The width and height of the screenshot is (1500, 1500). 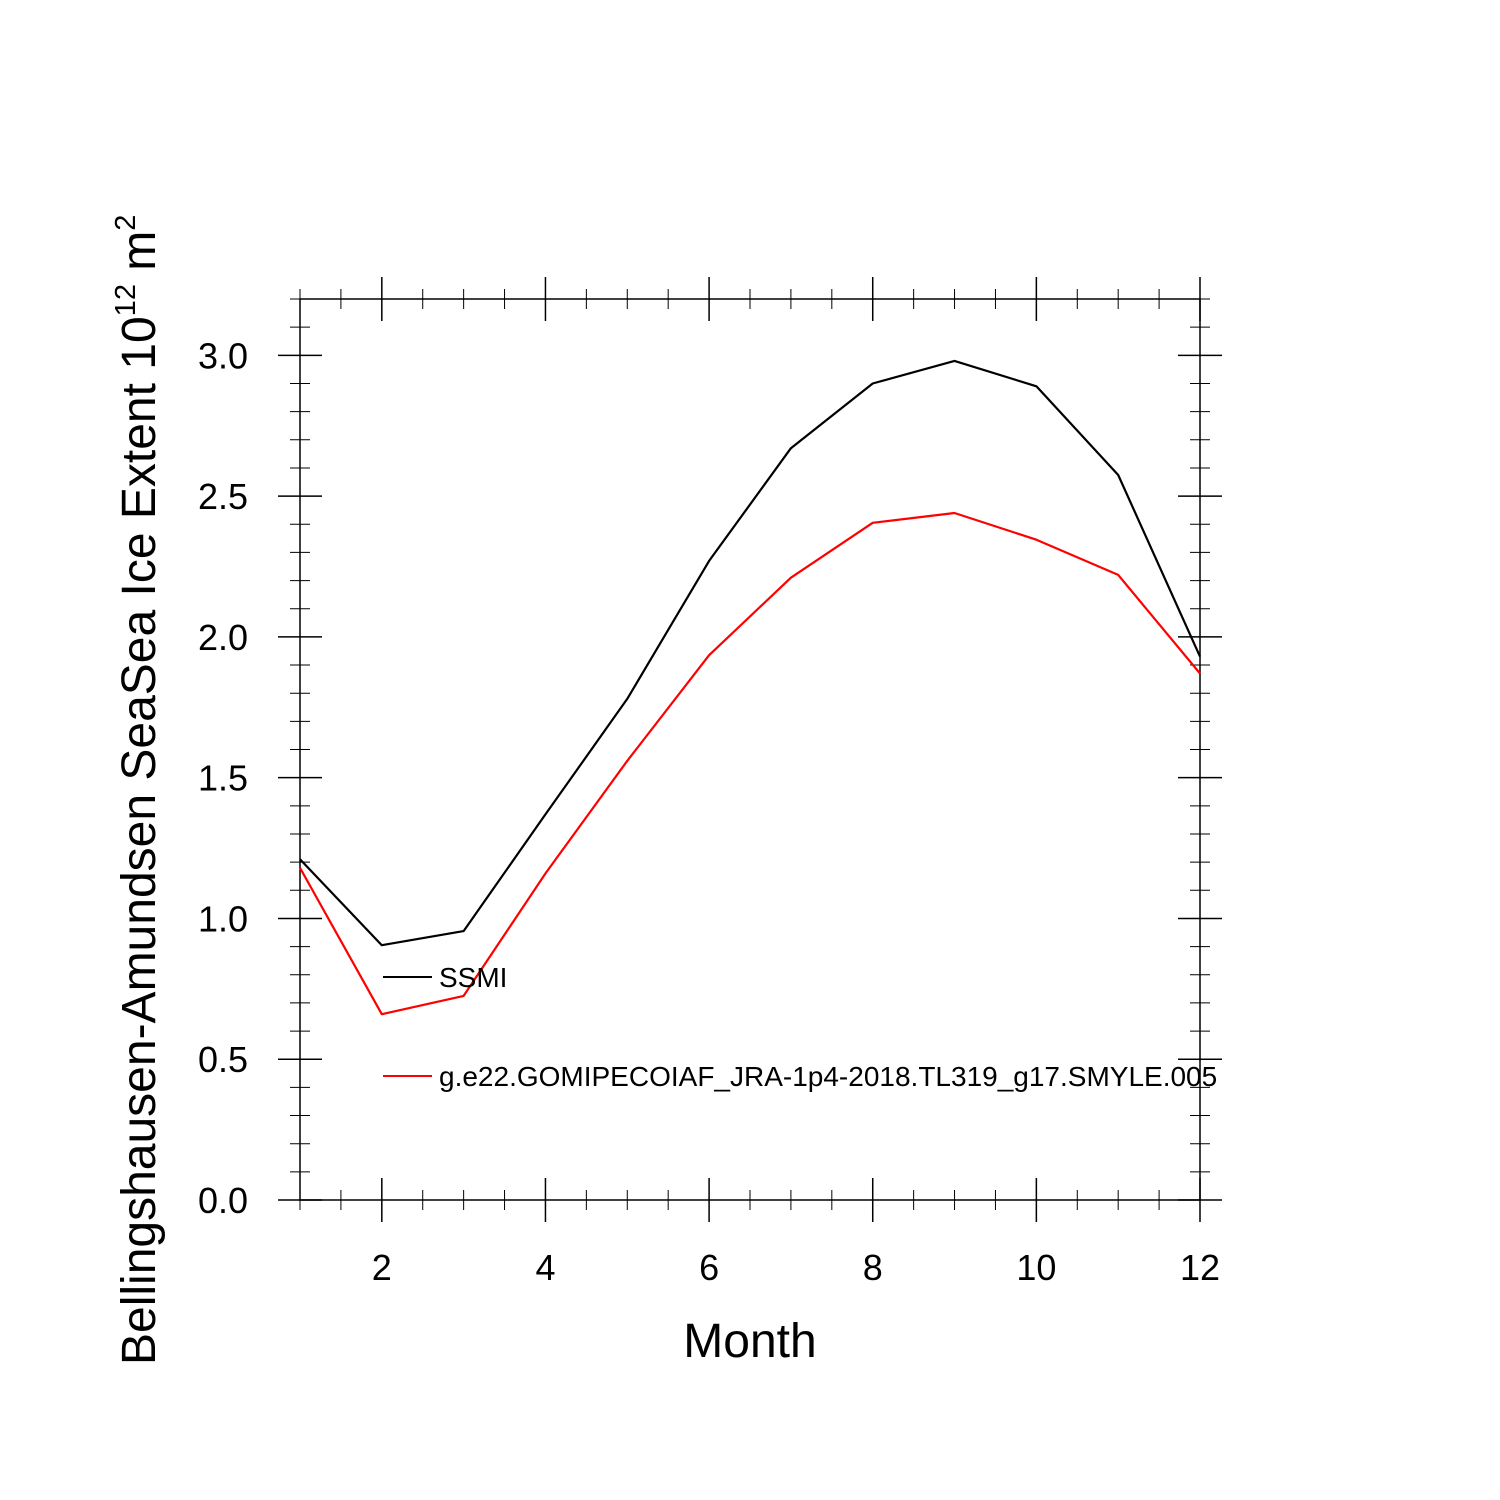 I want to click on y-tick-label: 1.0, so click(x=223, y=918).